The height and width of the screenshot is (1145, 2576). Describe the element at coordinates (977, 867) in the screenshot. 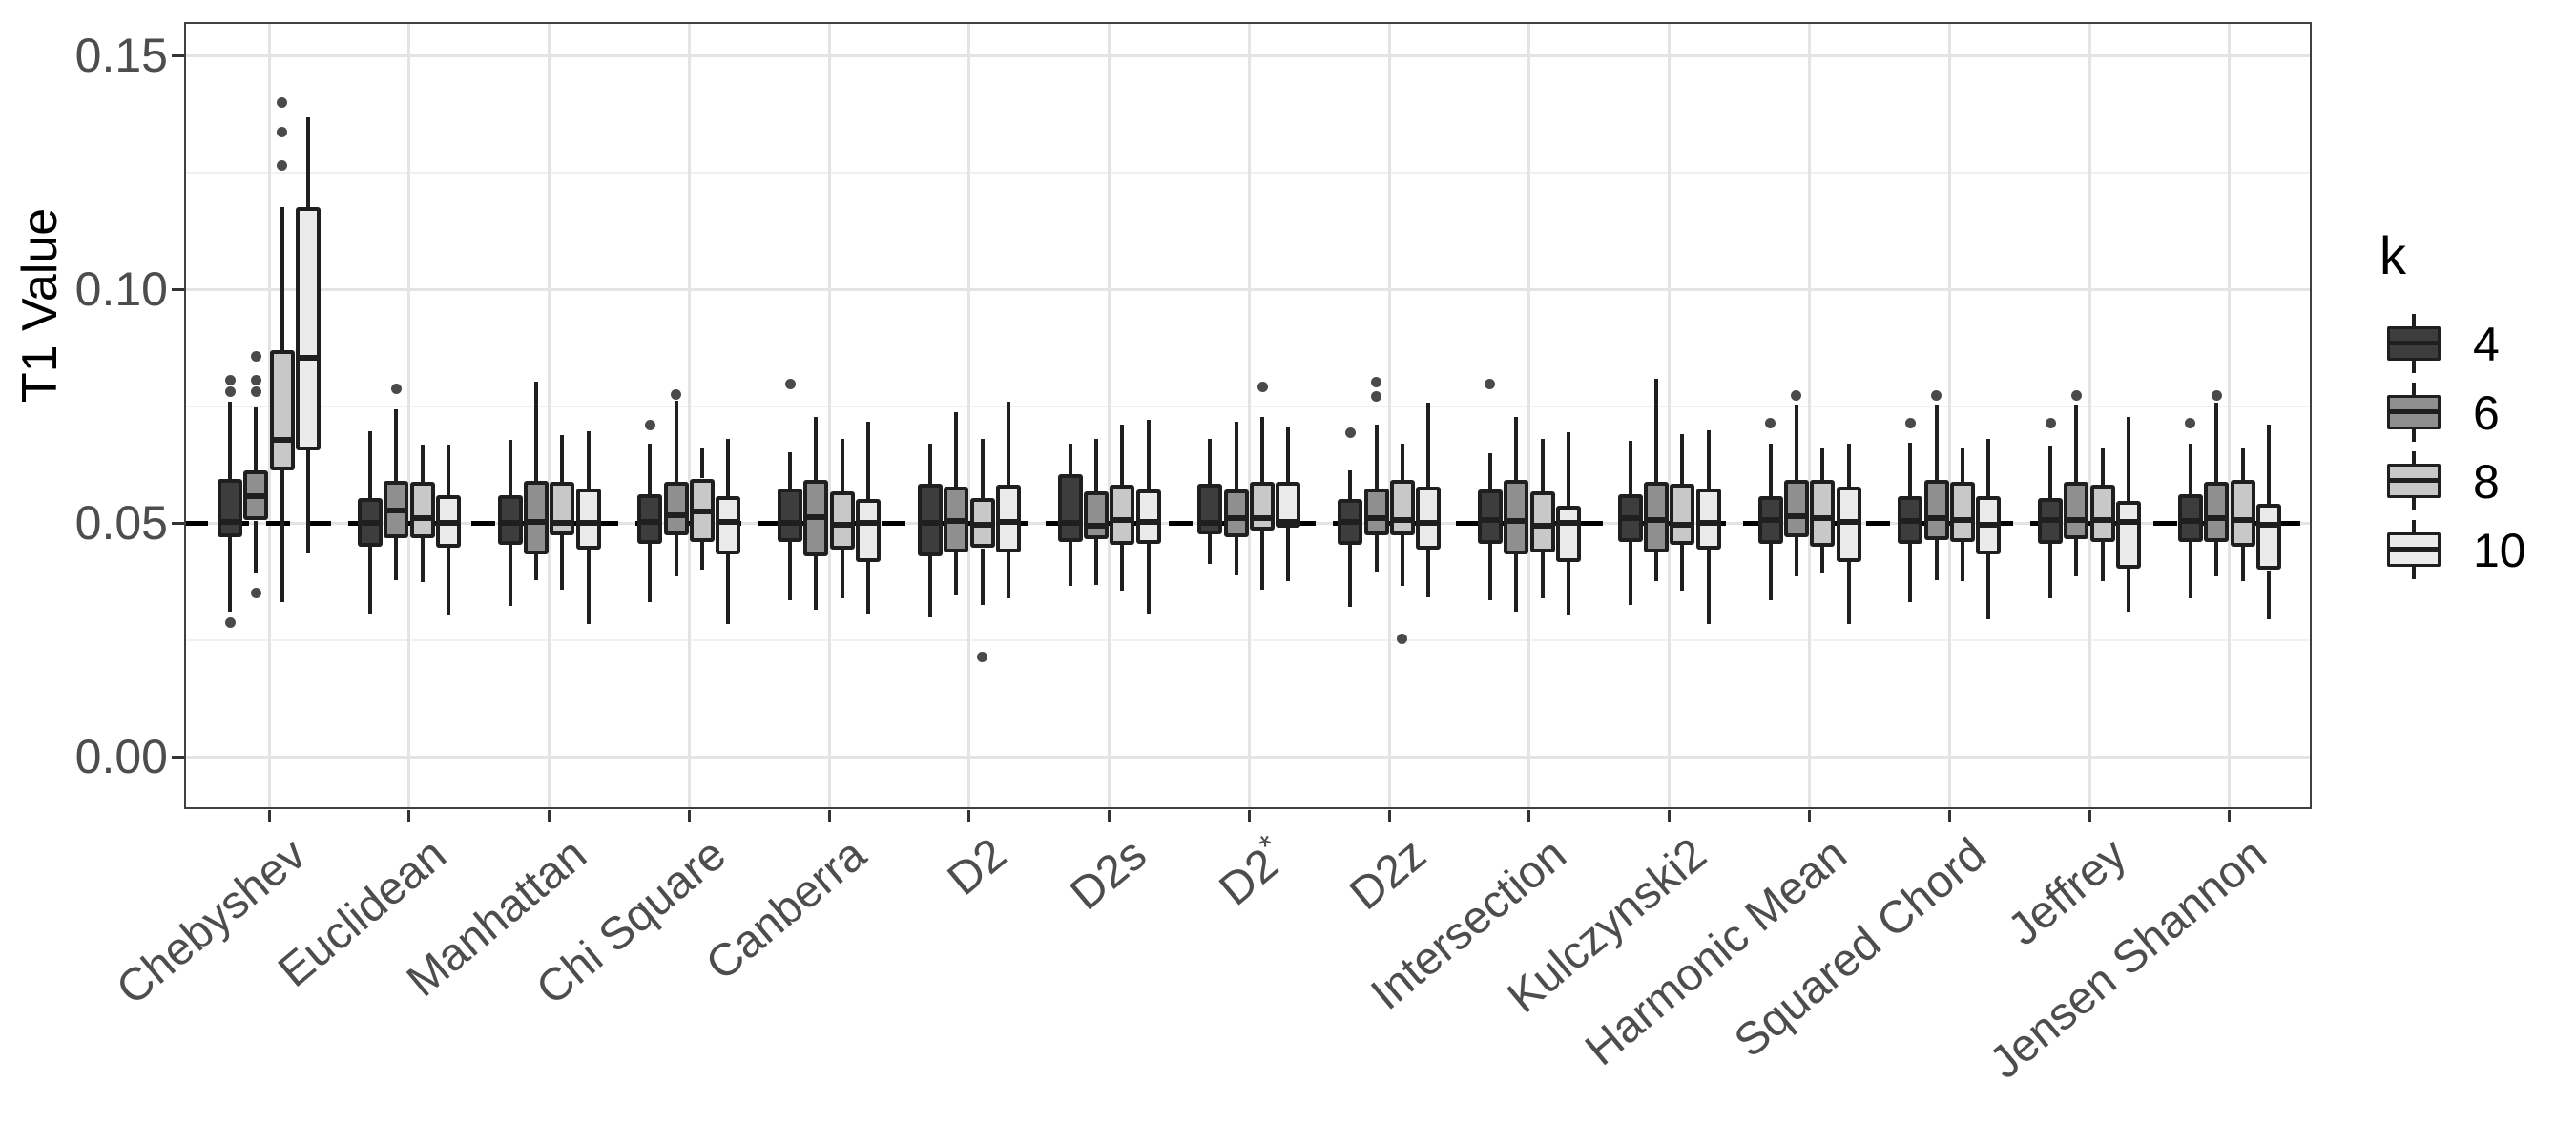

I see `x-tick-label: D2` at that location.